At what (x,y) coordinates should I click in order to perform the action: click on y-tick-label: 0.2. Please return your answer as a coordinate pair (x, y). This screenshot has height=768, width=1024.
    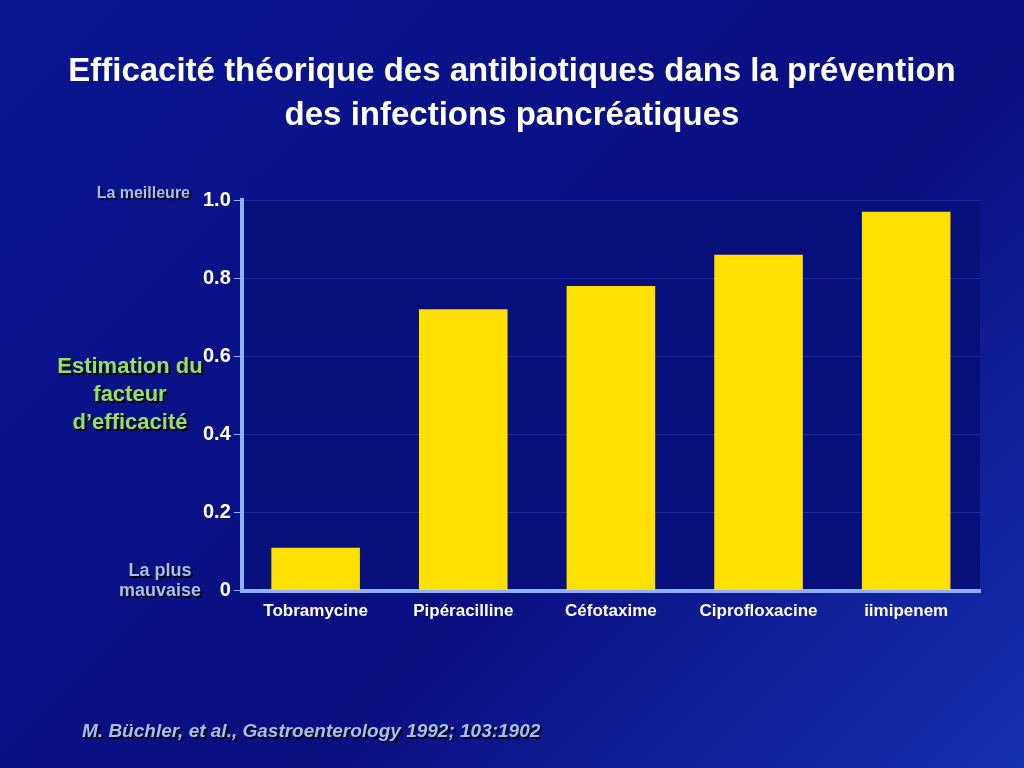
    Looking at the image, I should click on (216, 511).